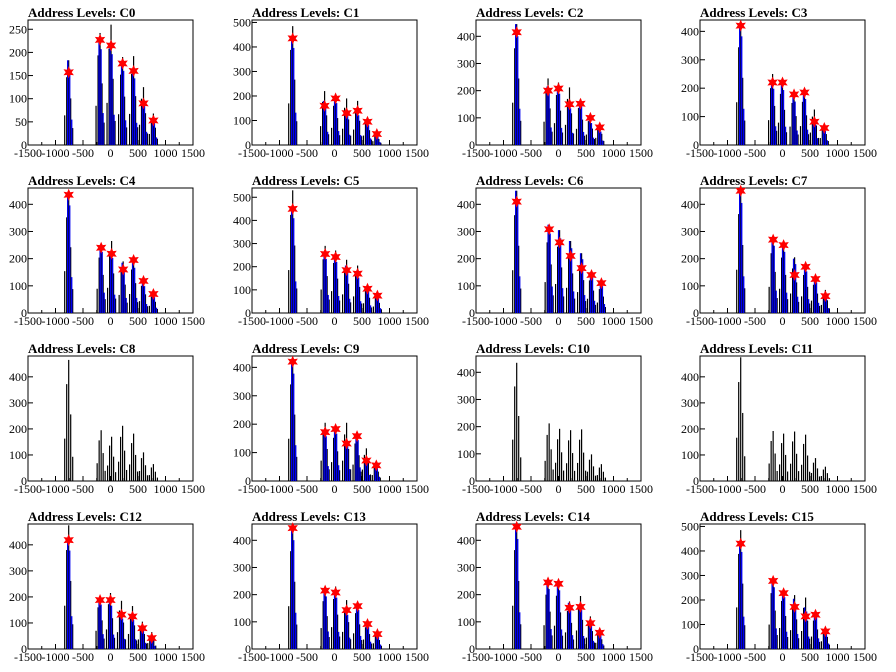 Image resolution: width=896 pixels, height=672 pixels. Describe the element at coordinates (193, 657) in the screenshot. I see `x-tick-label: 1500` at that location.